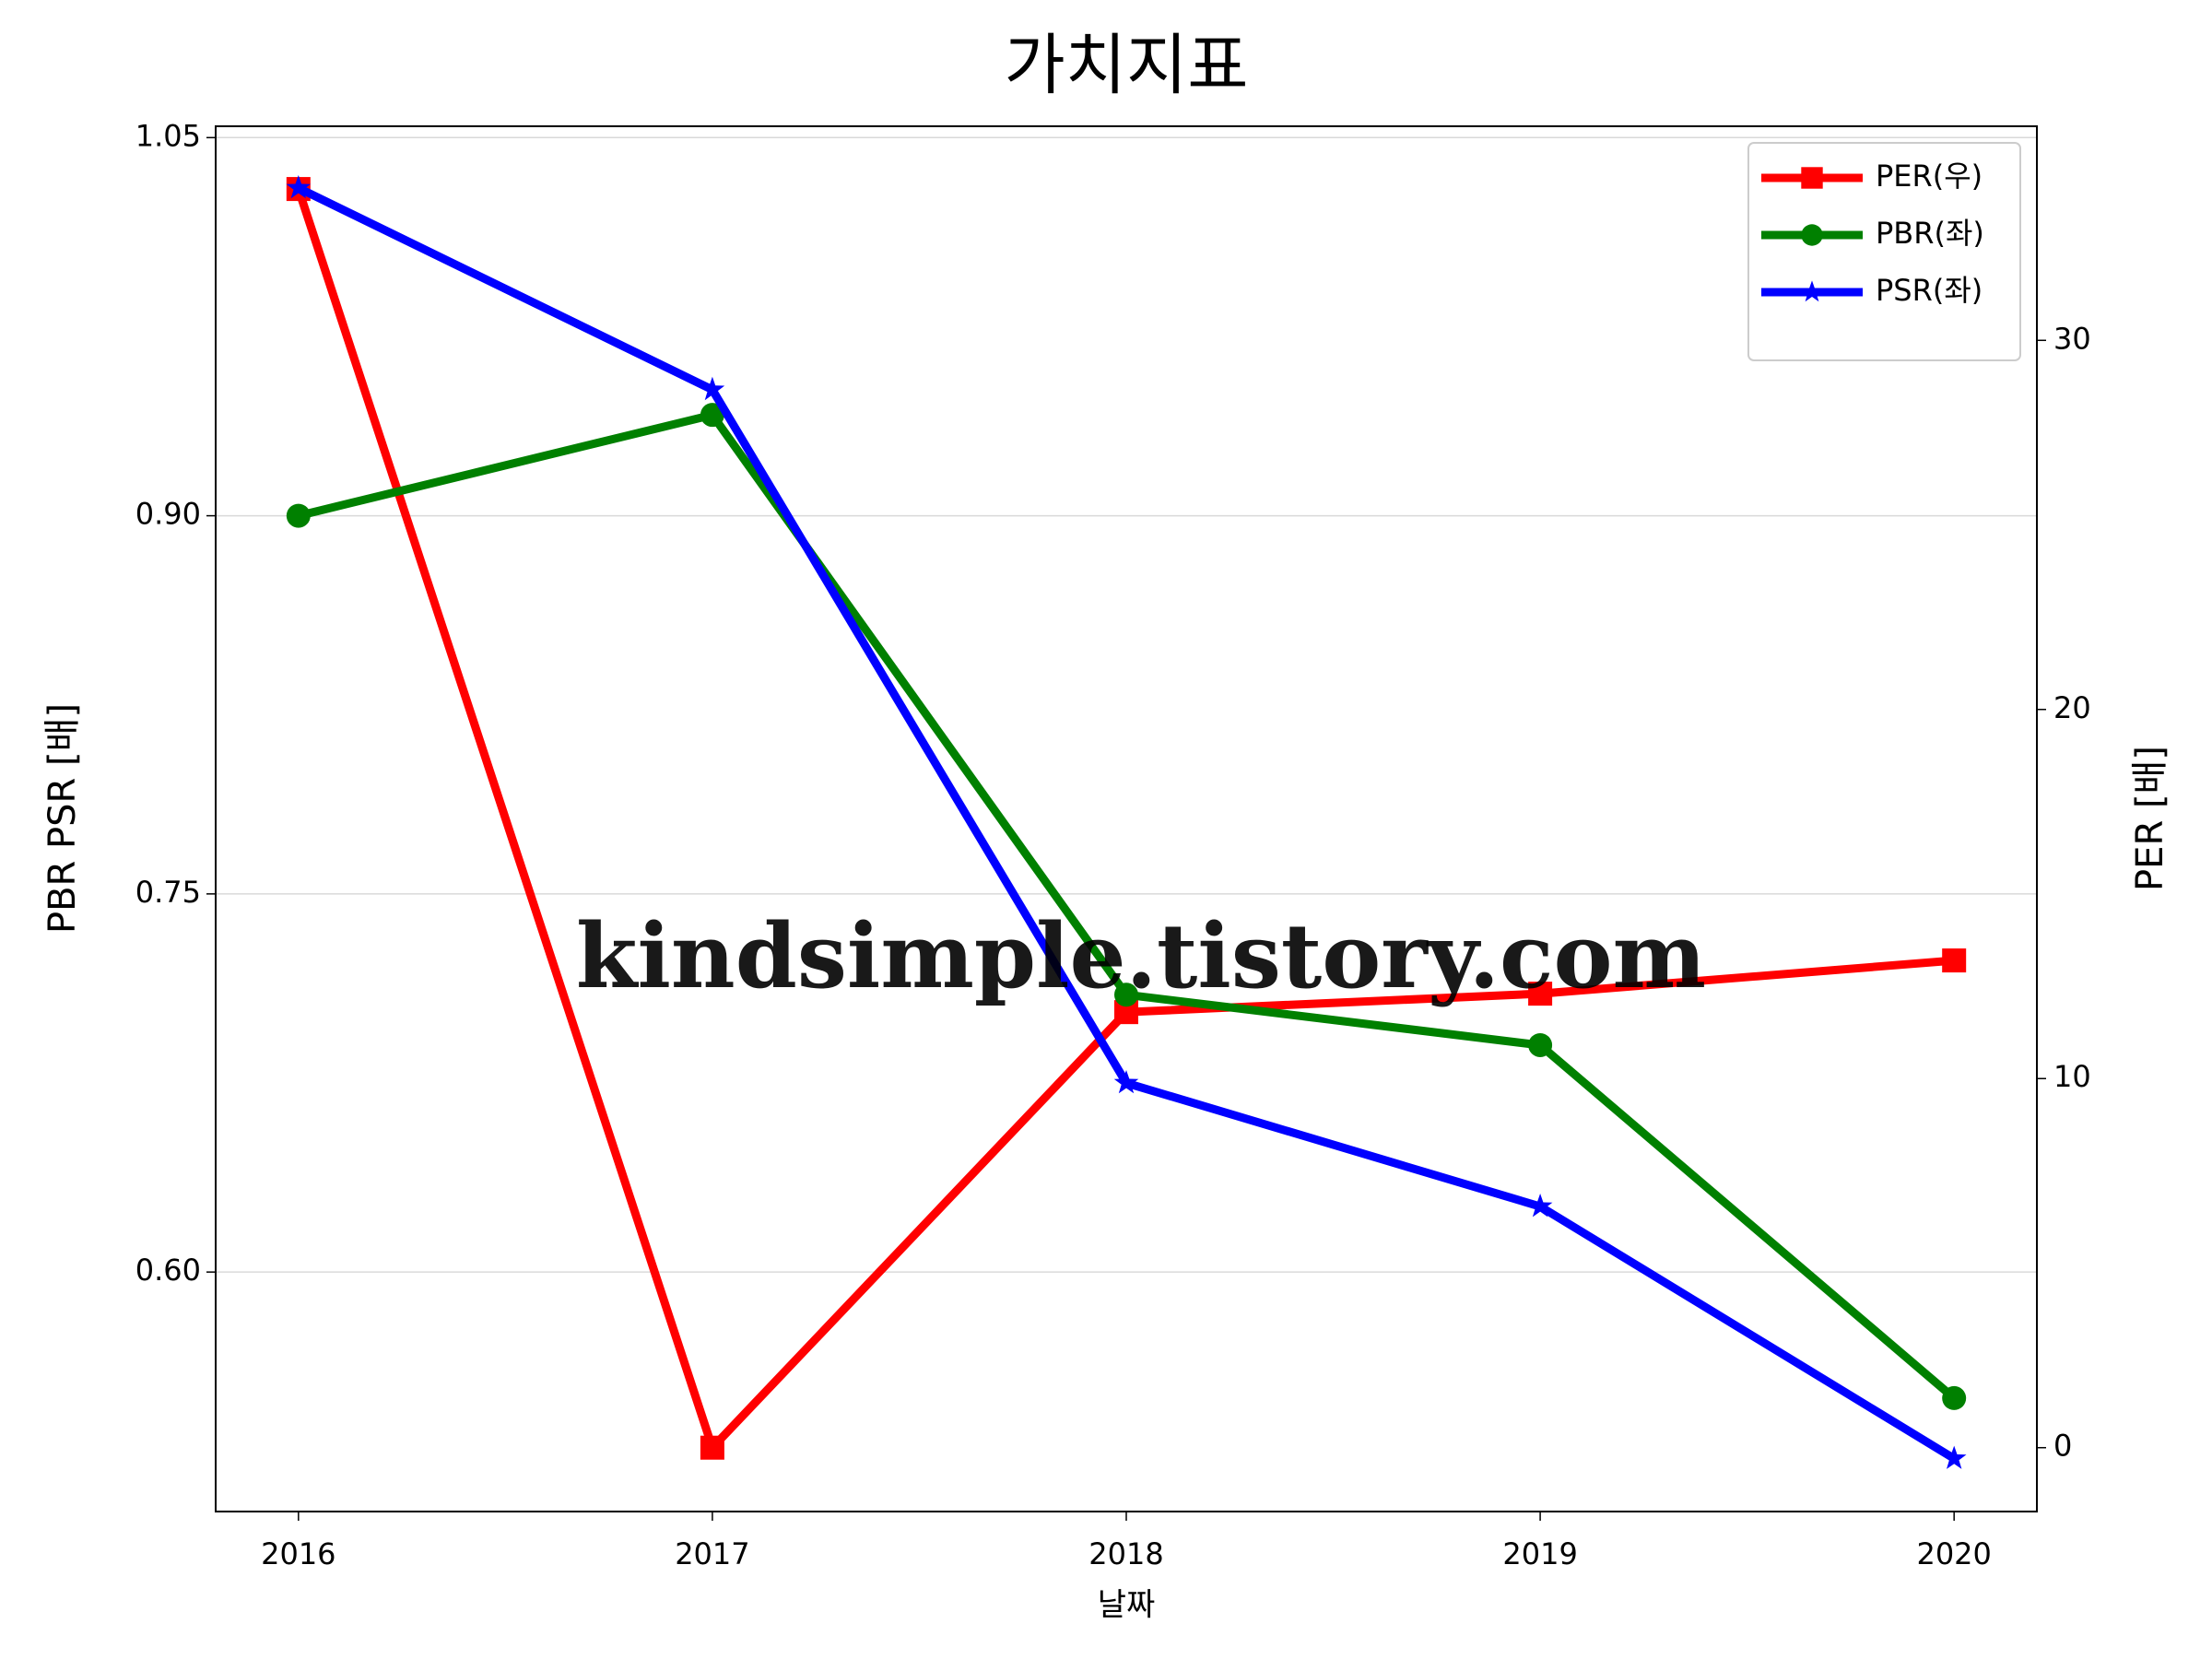 The image size is (2212, 1659). I want to click on x-tick-label: 2020, so click(1953, 1553).